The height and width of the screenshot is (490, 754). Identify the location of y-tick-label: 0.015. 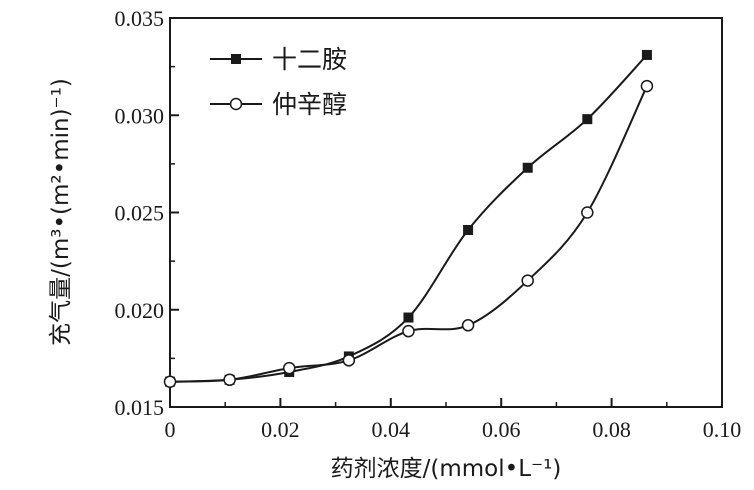
(140, 407).